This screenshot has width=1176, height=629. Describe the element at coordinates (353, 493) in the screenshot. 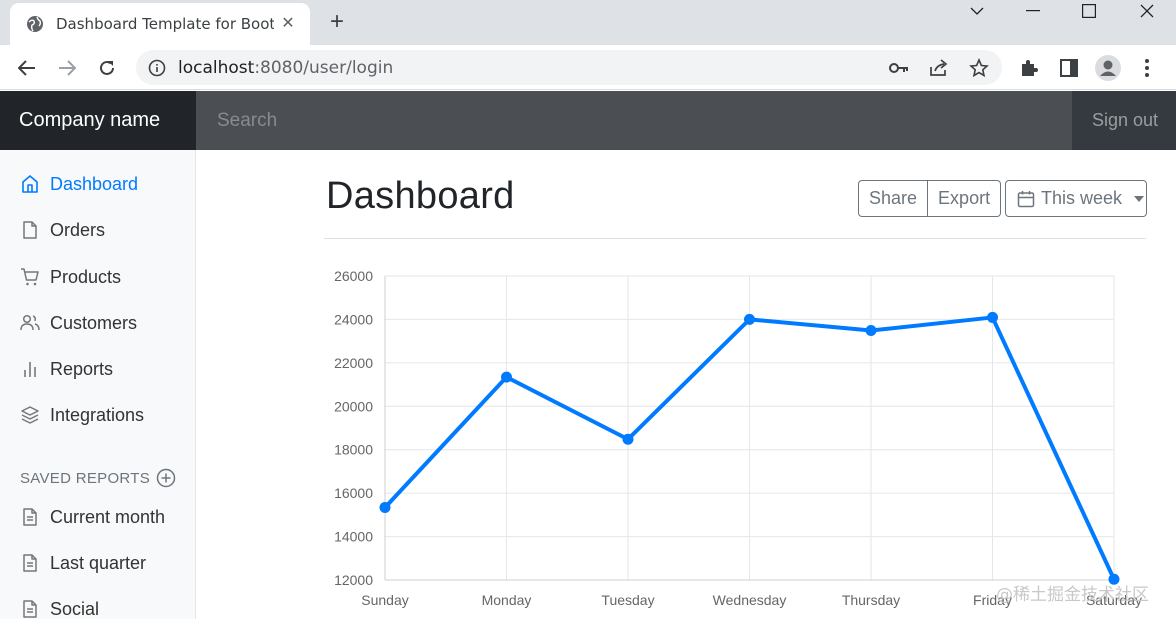

I see `y-tick-label: 16000` at that location.